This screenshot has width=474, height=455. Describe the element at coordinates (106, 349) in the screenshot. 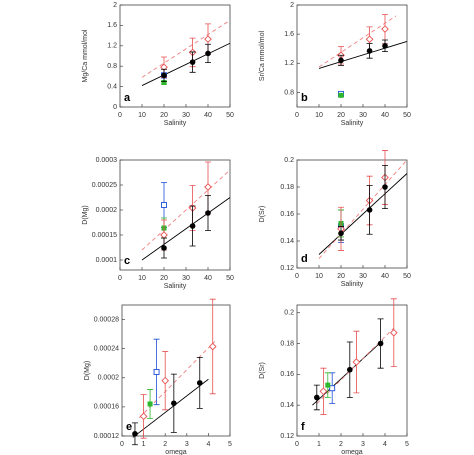

I see `y-tick-label: 0.00024` at that location.